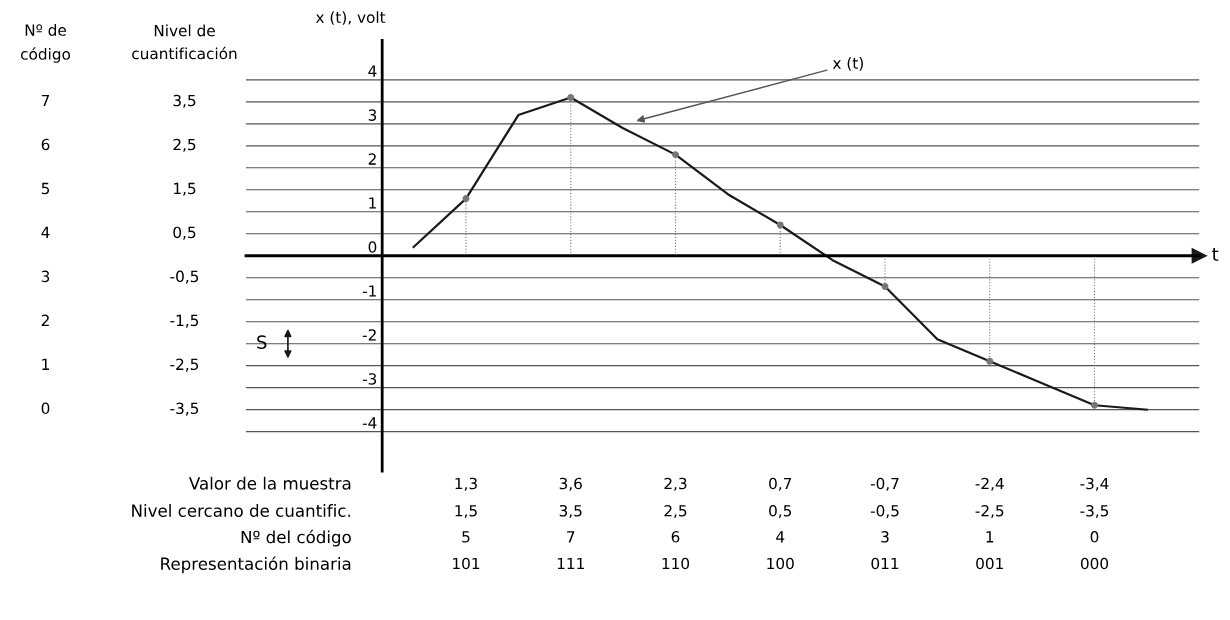  What do you see at coordinates (45, 188) in the screenshot?
I see `text: 5` at bounding box center [45, 188].